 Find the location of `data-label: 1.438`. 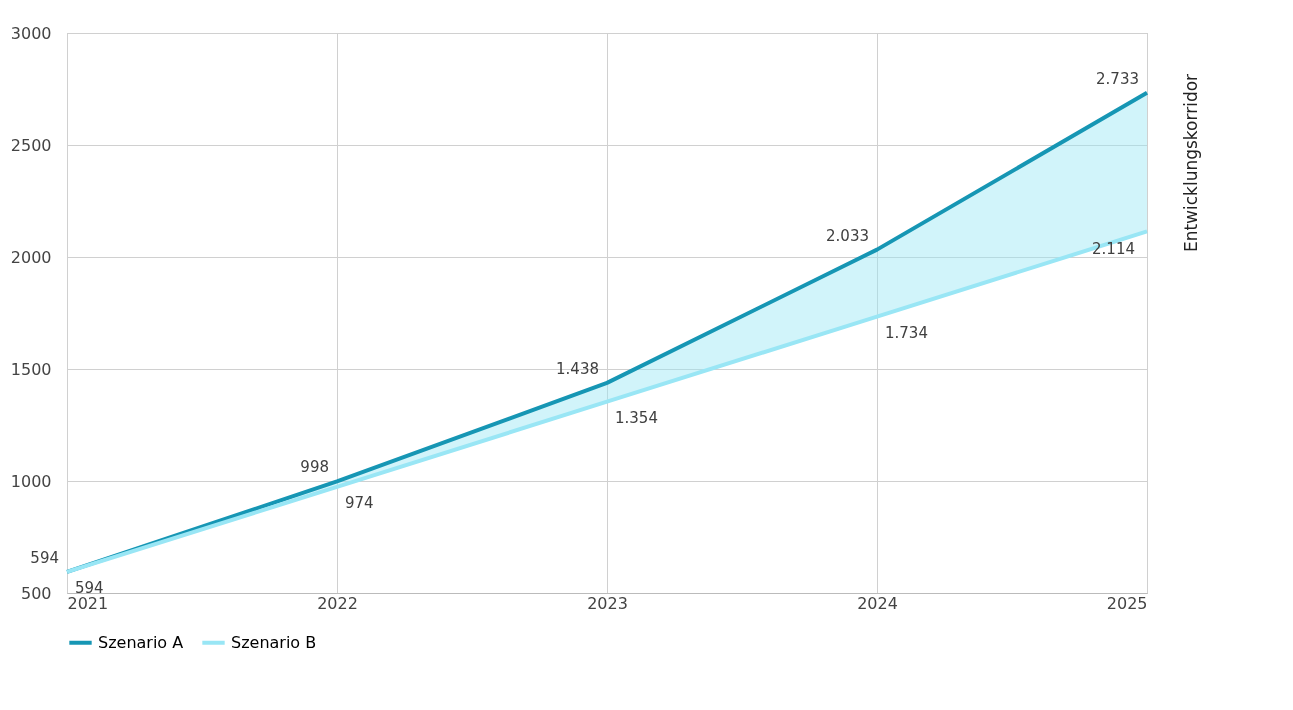

data-label: 1.438 is located at coordinates (577, 368).